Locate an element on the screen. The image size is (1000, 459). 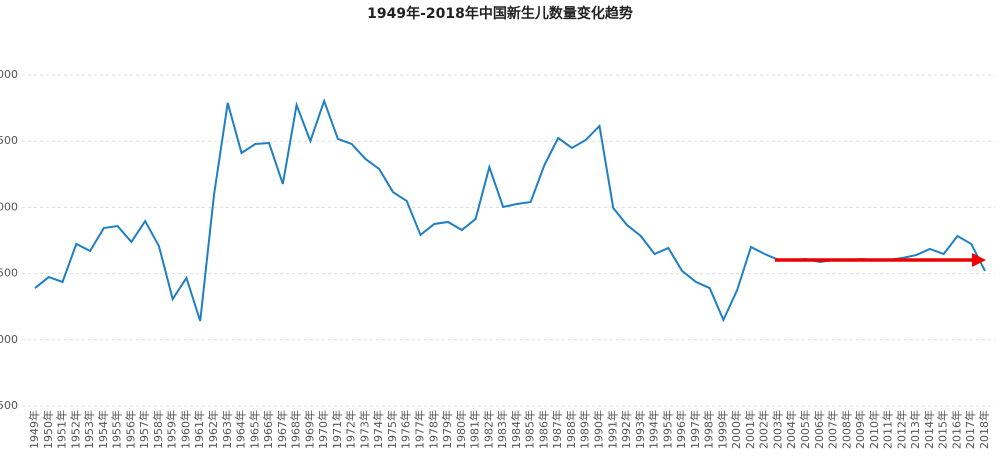
x-tick-label: 2003年 is located at coordinates (777, 429).